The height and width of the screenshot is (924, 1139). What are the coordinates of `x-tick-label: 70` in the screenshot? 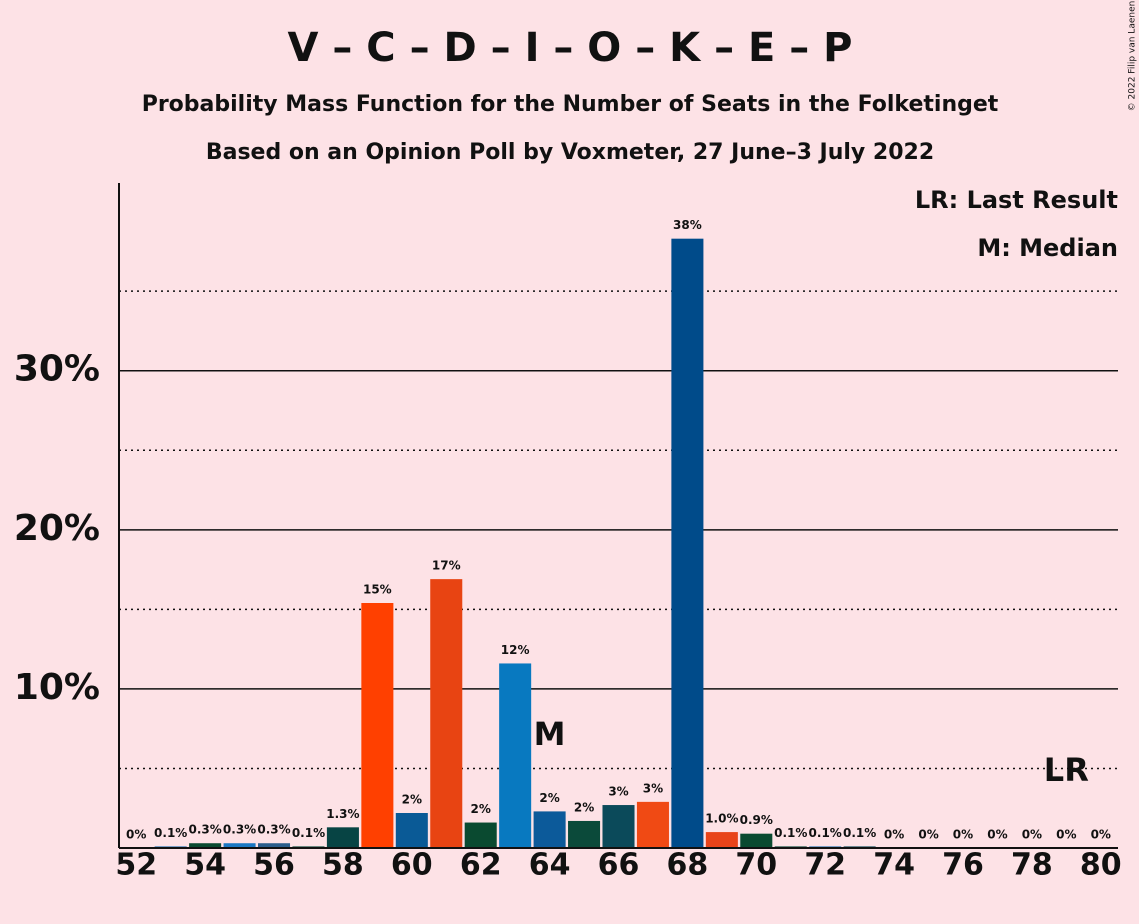 It's located at (756, 865).